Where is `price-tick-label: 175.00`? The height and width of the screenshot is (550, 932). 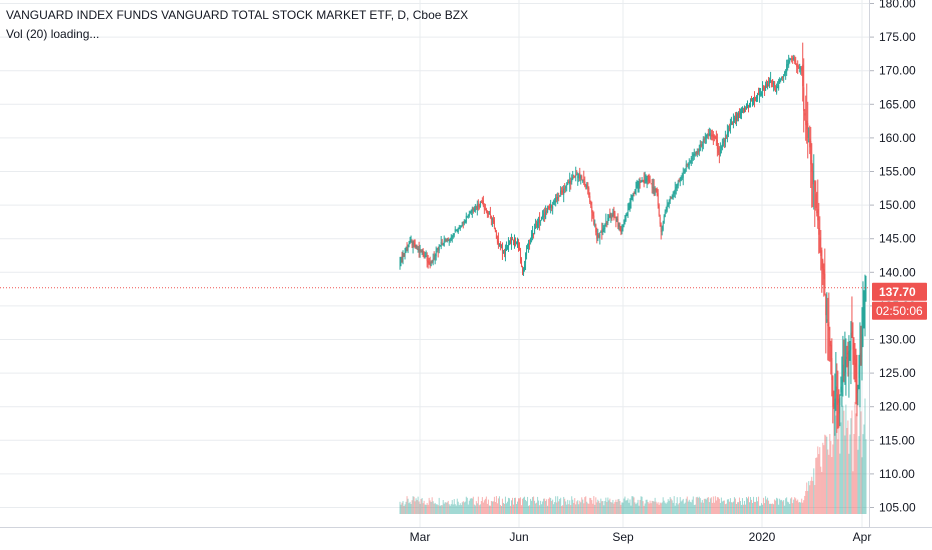
price-tick-label: 175.00 is located at coordinates (897, 37).